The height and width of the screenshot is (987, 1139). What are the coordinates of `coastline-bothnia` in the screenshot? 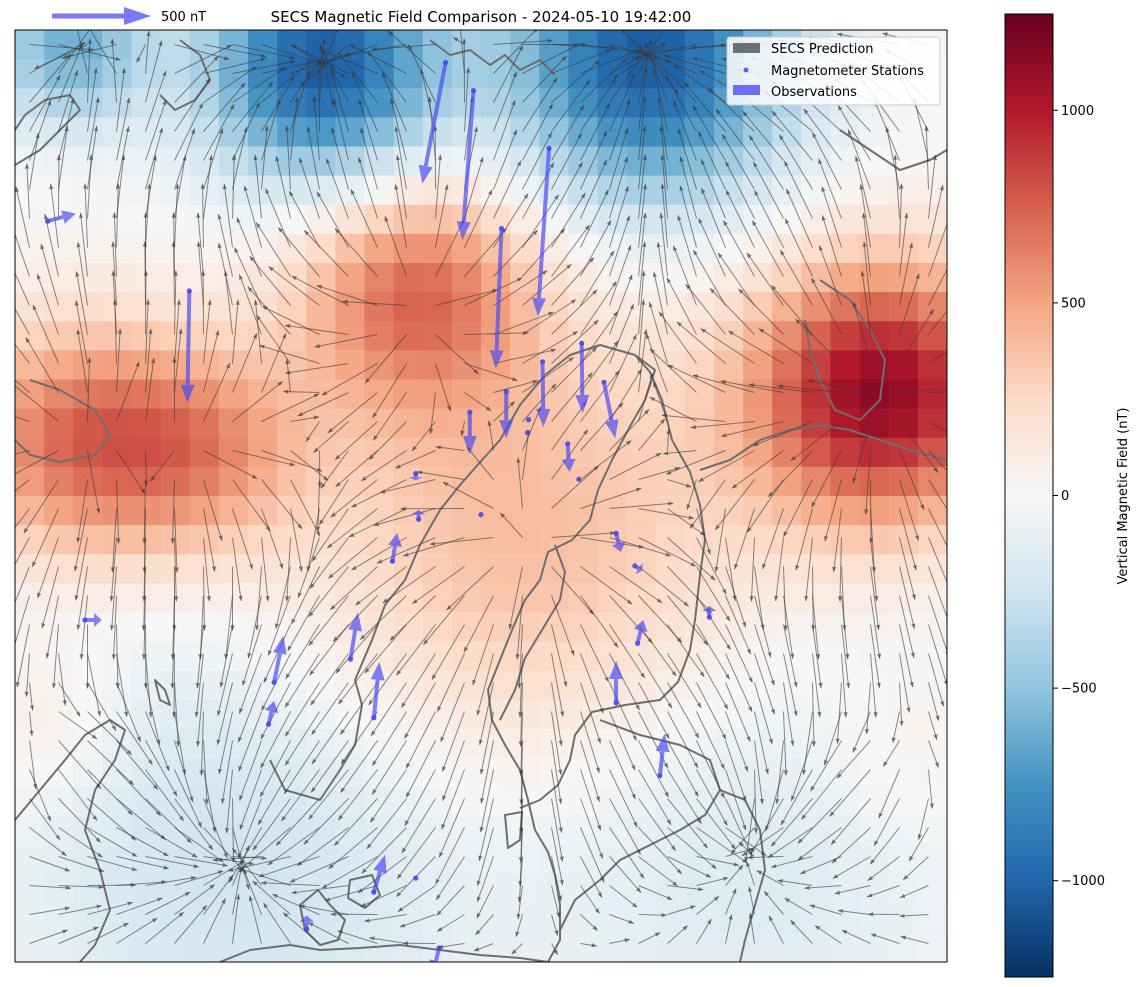 It's located at (532, 632).